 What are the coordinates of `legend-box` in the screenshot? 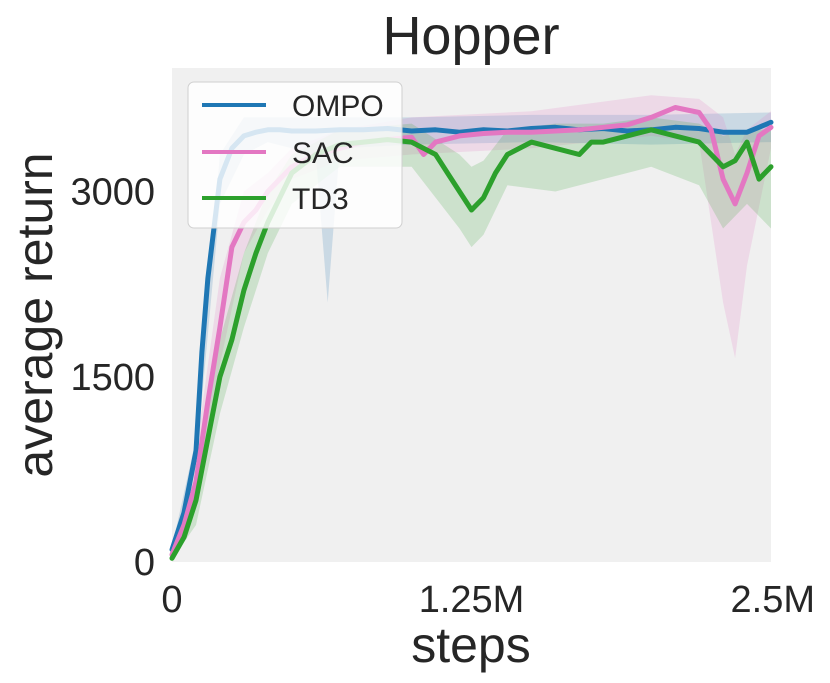 It's located at (295, 155).